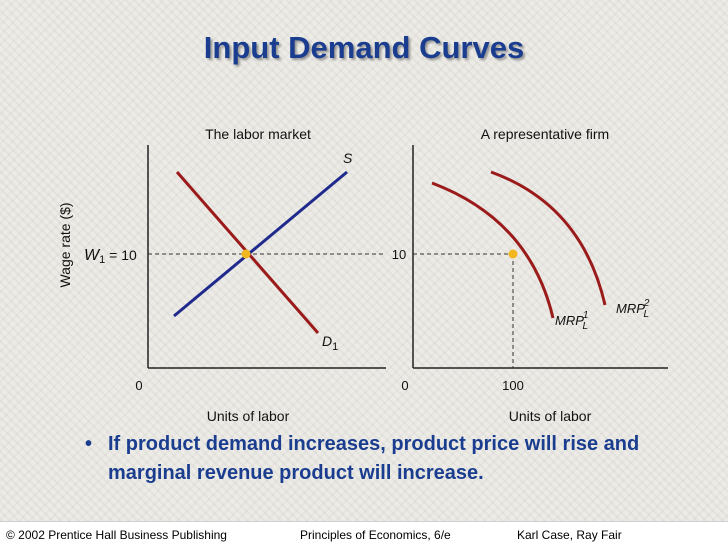 The width and height of the screenshot is (728, 547). I want to click on mrp2-label: MRP2 L, so click(633, 309).